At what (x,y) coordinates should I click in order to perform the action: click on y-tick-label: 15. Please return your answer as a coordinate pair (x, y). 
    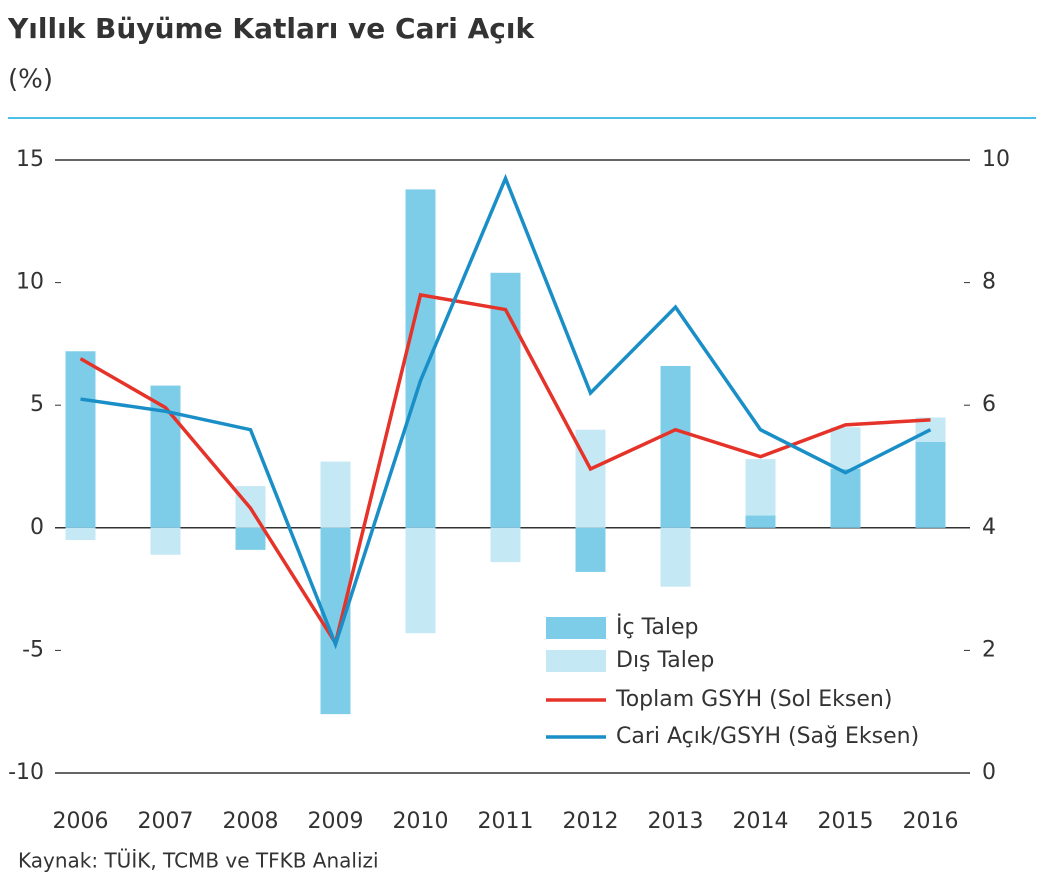
    Looking at the image, I should click on (30, 159).